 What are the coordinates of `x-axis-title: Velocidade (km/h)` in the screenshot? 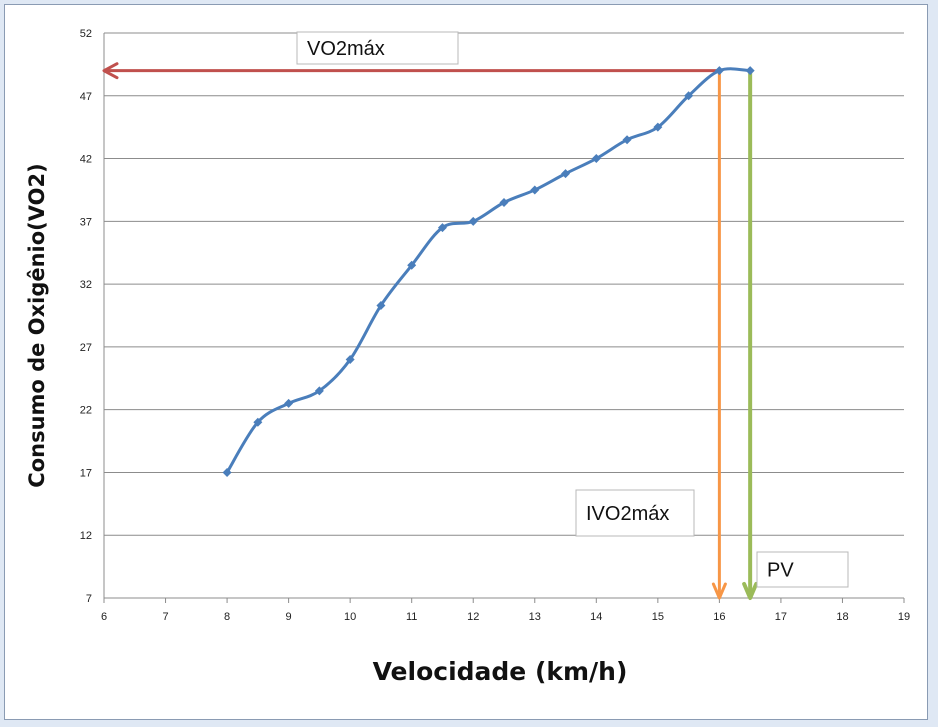 It's located at (500, 671).